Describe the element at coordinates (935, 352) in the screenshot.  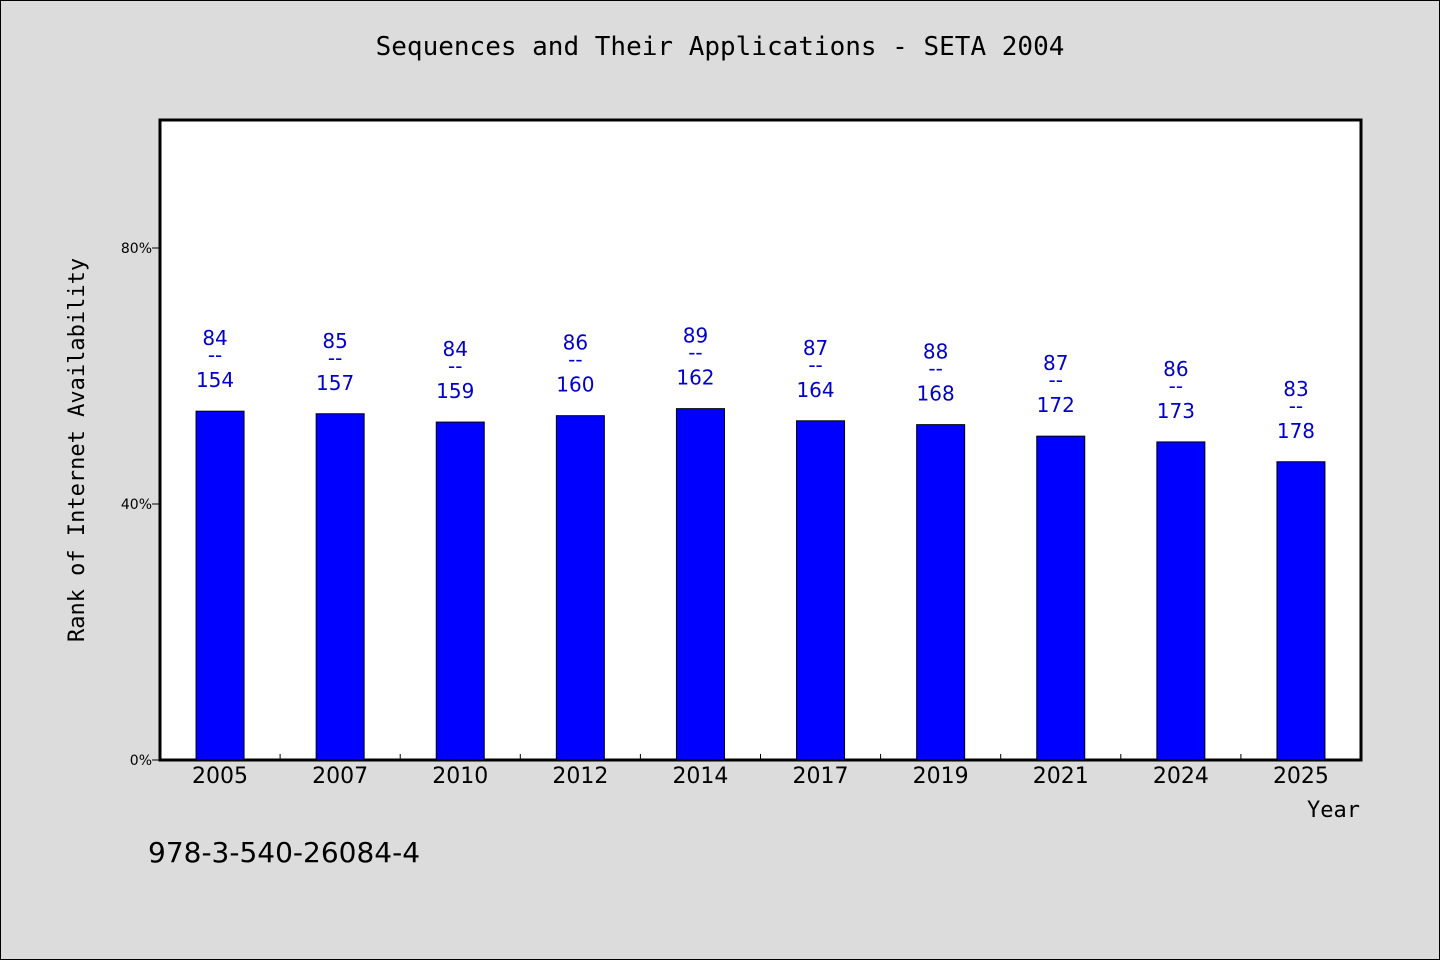
I see `data-label-top: 88` at that location.